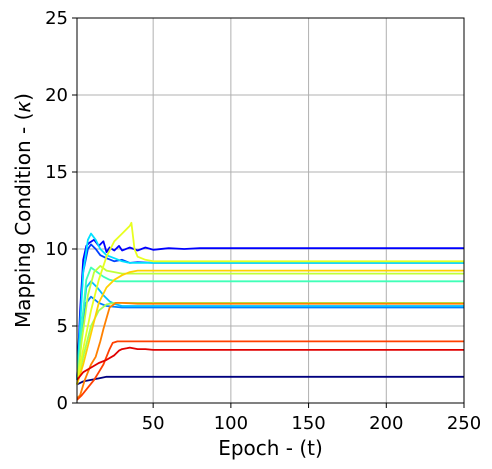 The width and height of the screenshot is (492, 469). Describe the element at coordinates (23, 97) in the screenshot. I see `y-axis-label-close: )` at that location.